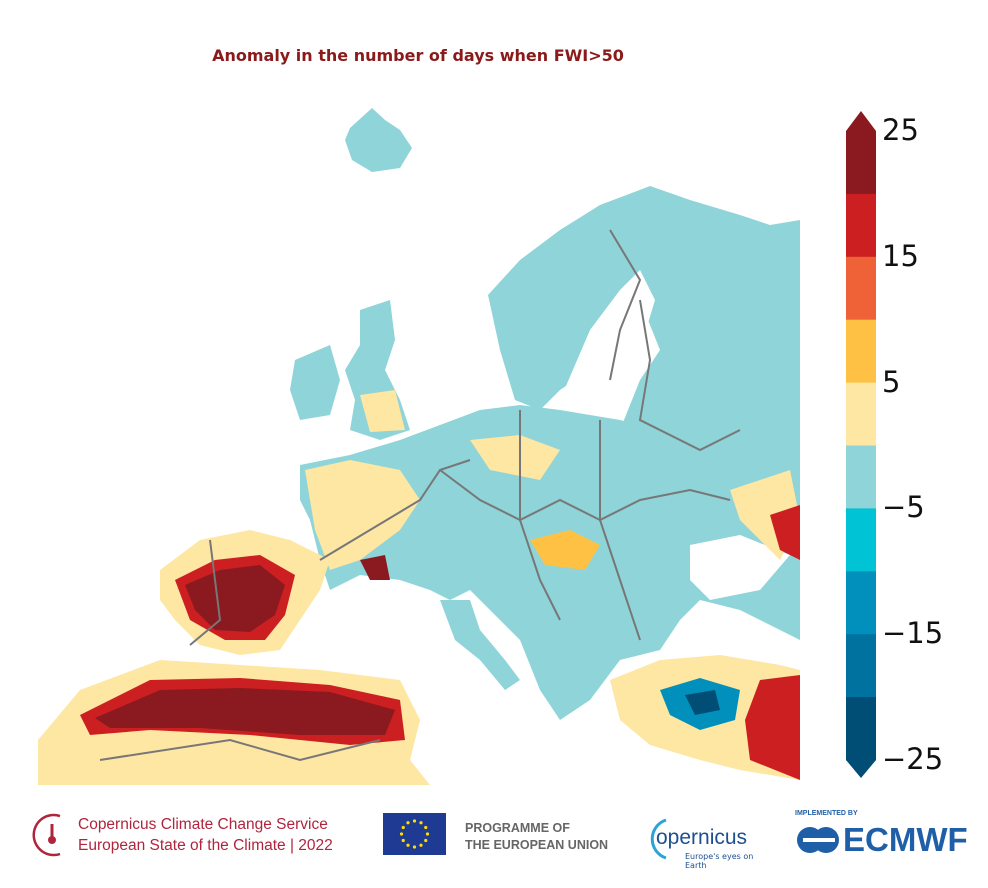 This screenshot has height=888, width=988. I want to click on ecmwf-logo: IMPLEMENTED BY ECMWF, so click(881, 834).